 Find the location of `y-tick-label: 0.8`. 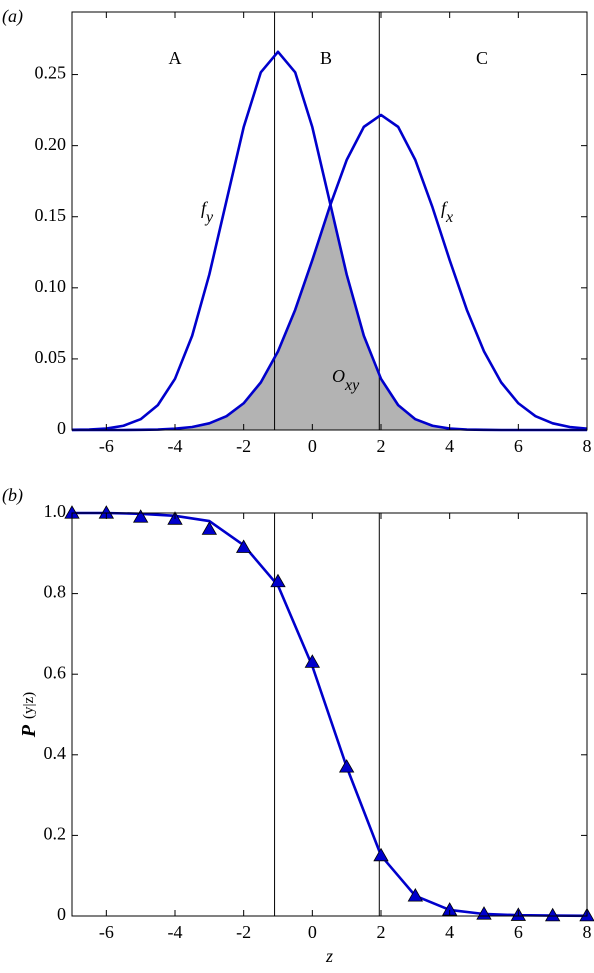

y-tick-label: 0.8 is located at coordinates (55, 592).